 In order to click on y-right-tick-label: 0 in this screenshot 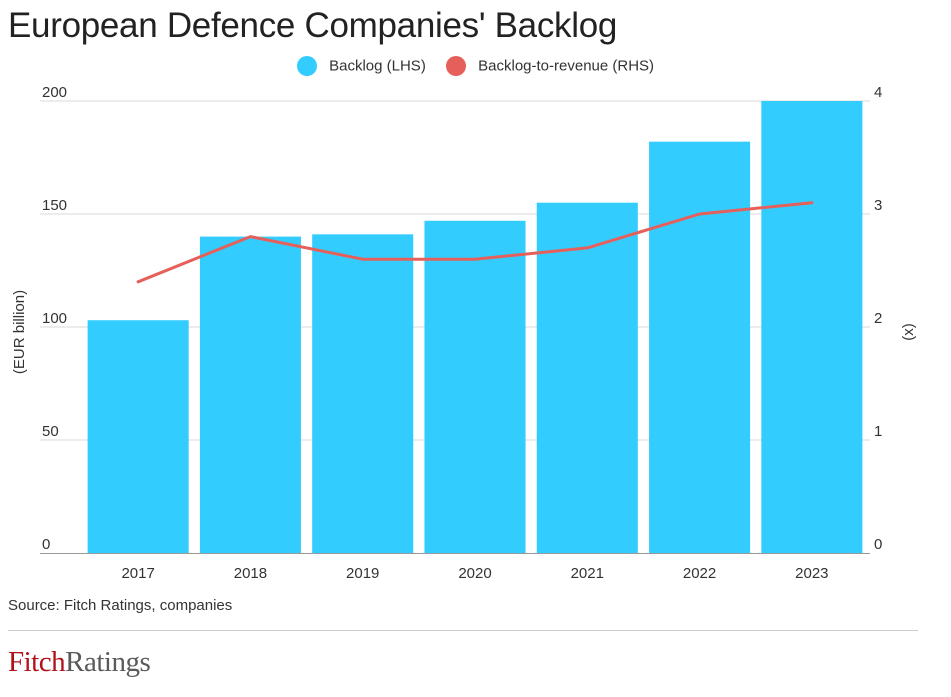, I will do `click(878, 544)`.